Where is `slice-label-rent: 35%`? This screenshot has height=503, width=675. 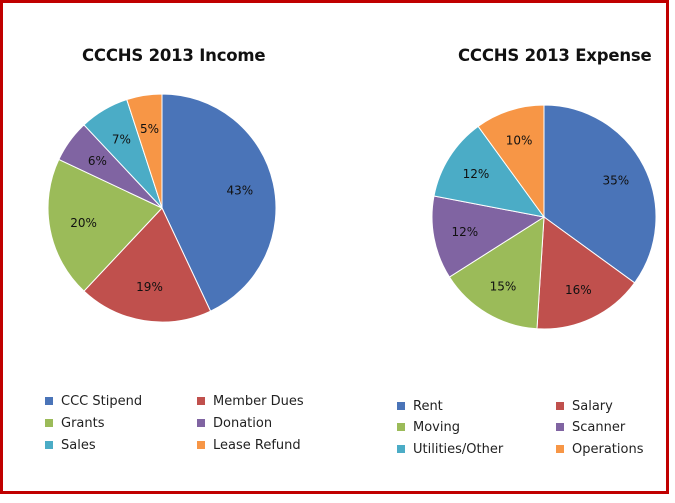 slice-label-rent: 35% is located at coordinates (616, 180).